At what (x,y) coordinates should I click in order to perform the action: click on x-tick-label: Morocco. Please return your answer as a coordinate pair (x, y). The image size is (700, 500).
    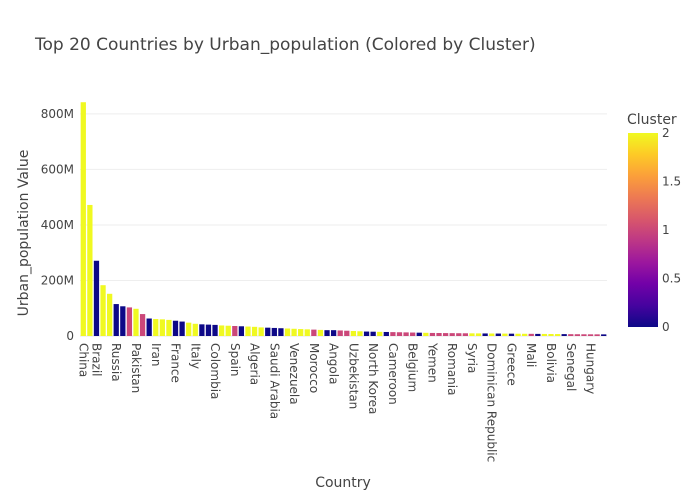
    Looking at the image, I should click on (314, 368).